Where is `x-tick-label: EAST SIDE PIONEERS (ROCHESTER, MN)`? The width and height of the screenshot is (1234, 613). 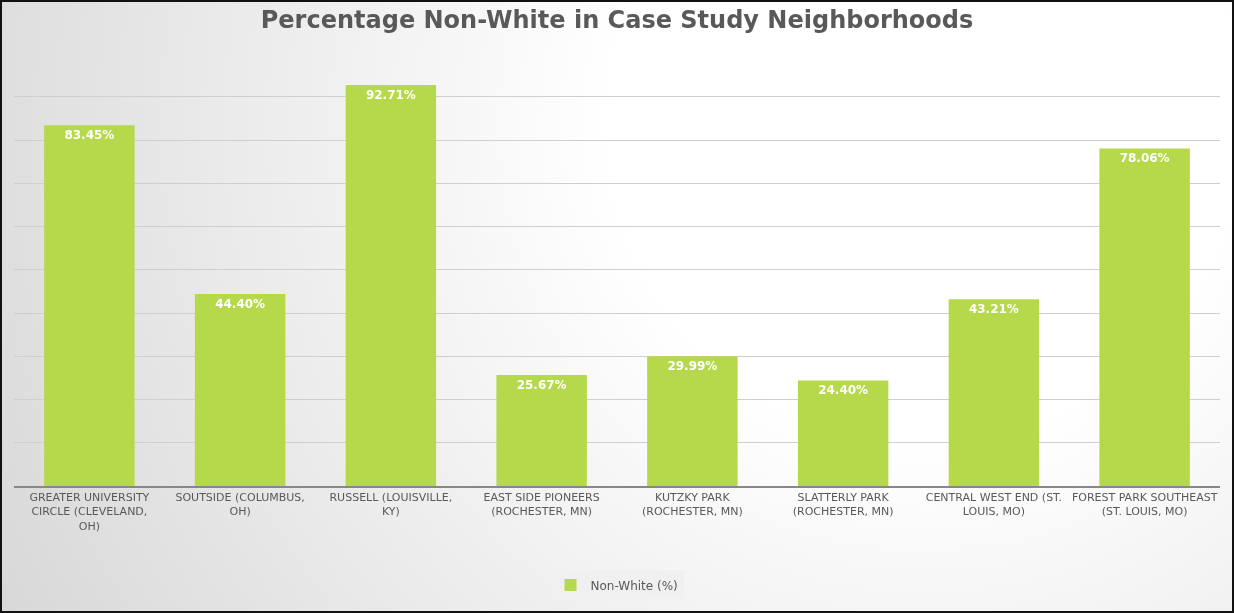
x-tick-label: EAST SIDE PIONEERS (ROCHESTER, MN) is located at coordinates (541, 504).